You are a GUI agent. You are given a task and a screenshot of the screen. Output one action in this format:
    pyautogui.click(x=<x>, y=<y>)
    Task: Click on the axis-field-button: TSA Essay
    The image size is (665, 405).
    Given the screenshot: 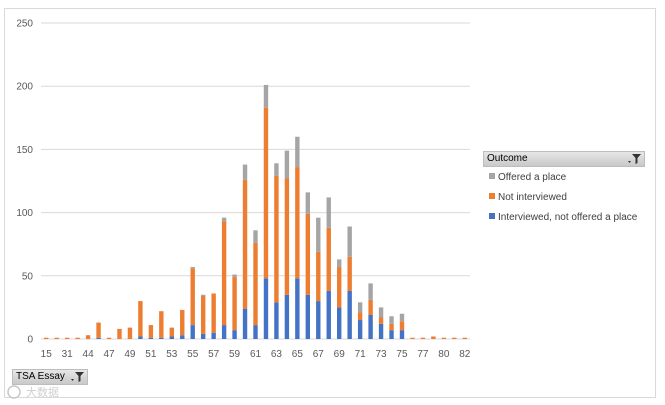 What is the action you would take?
    pyautogui.click(x=50, y=377)
    